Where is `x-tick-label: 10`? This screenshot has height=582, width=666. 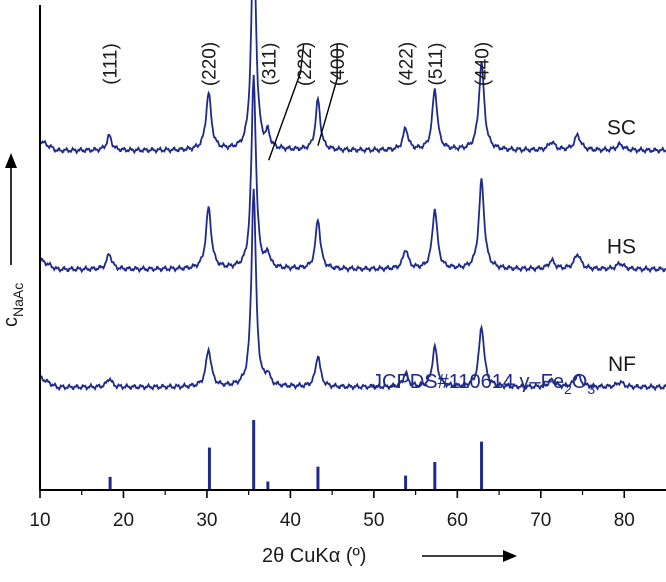
x-tick-label: 10 is located at coordinates (39, 520).